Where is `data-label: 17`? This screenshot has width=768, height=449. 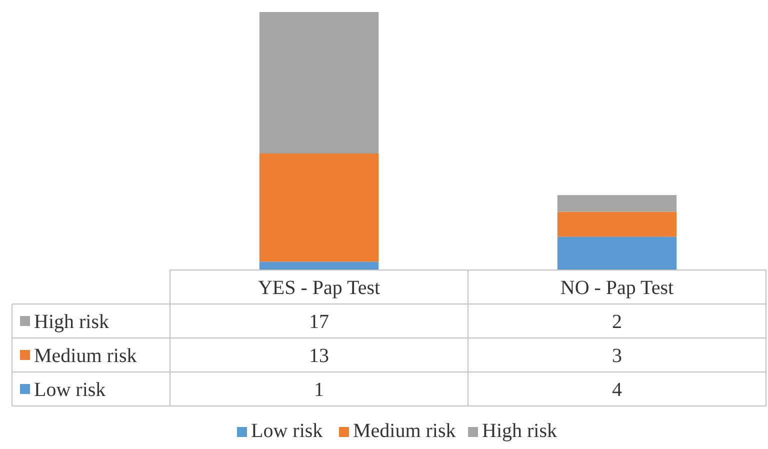
data-label: 17 is located at coordinates (319, 322).